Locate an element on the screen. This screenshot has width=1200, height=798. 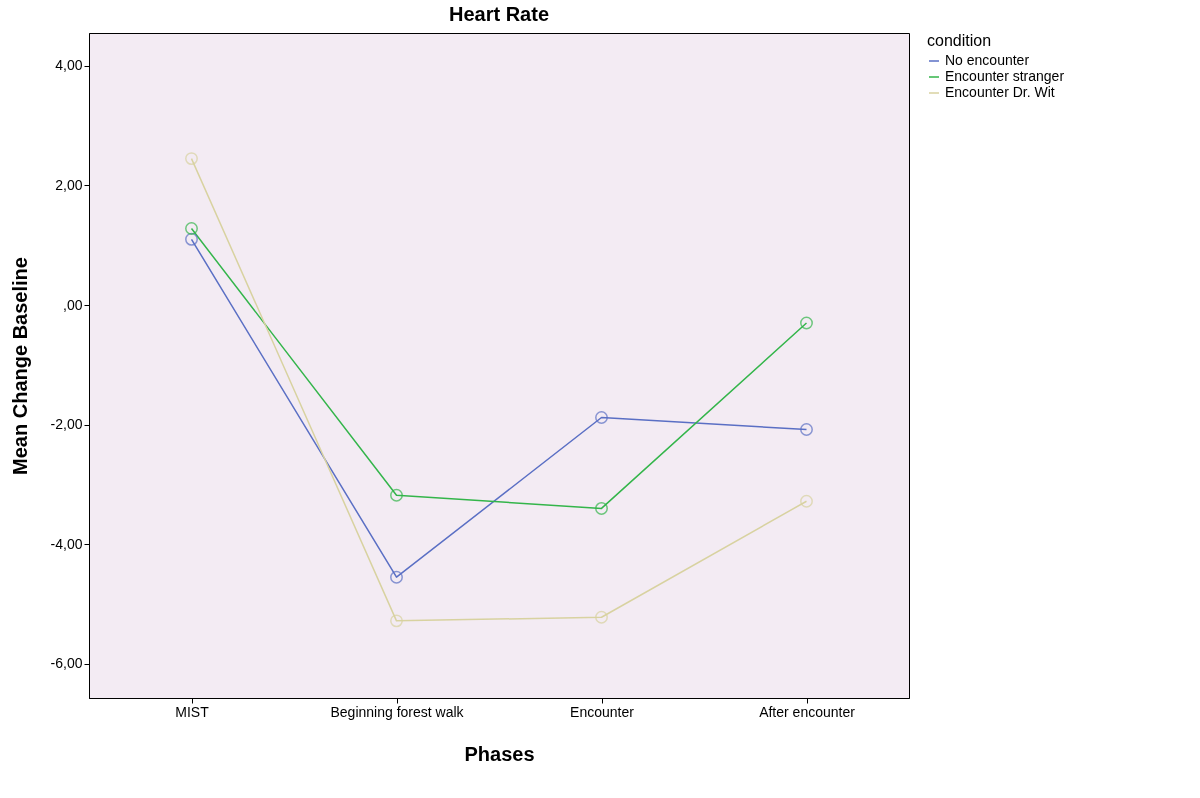
y-tick-label: -2,00 is located at coordinates (66, 424).